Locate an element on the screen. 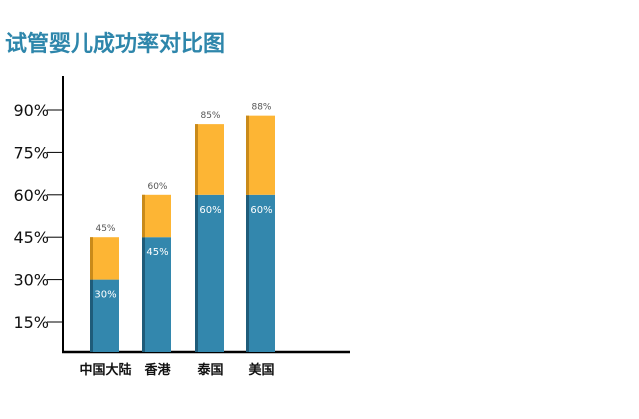 This screenshot has height=419, width=639. y-tick-label: 75% is located at coordinates (31, 152).